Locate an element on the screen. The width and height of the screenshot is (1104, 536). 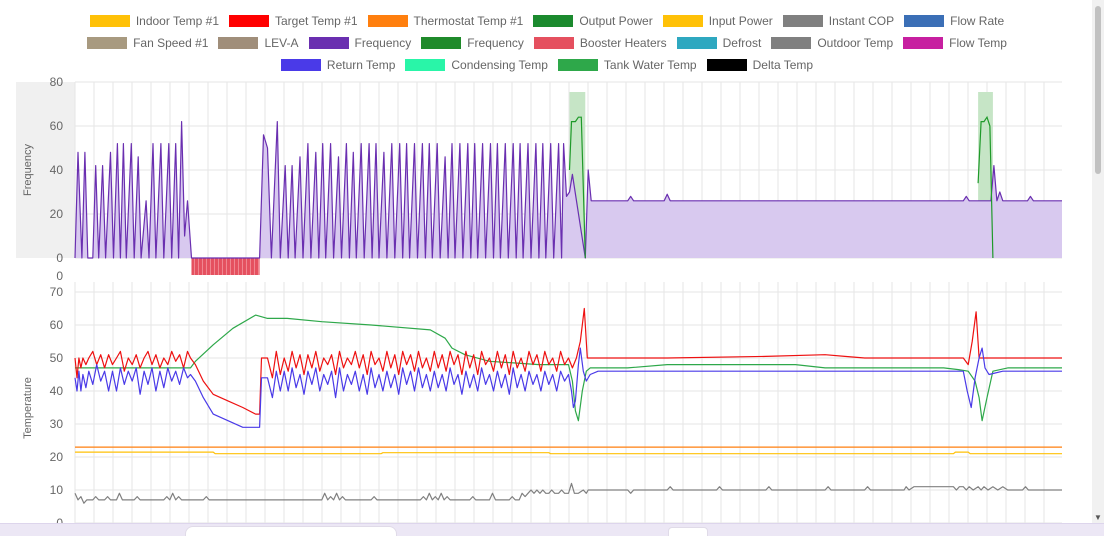
legend-item: Output Power is located at coordinates (593, 21).